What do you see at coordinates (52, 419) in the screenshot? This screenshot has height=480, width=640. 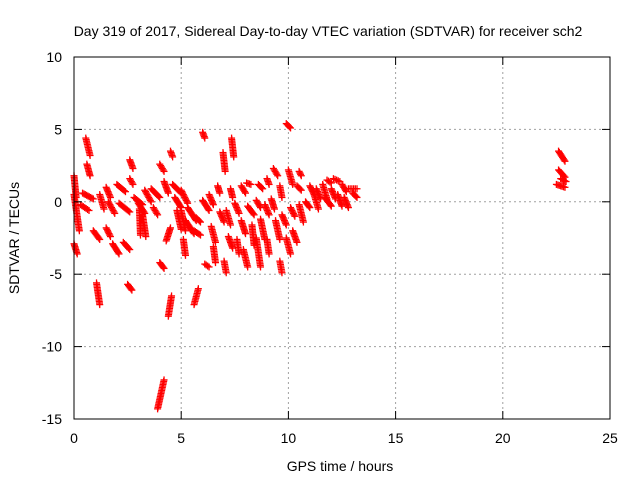 I see `y-tick-label: -15` at bounding box center [52, 419].